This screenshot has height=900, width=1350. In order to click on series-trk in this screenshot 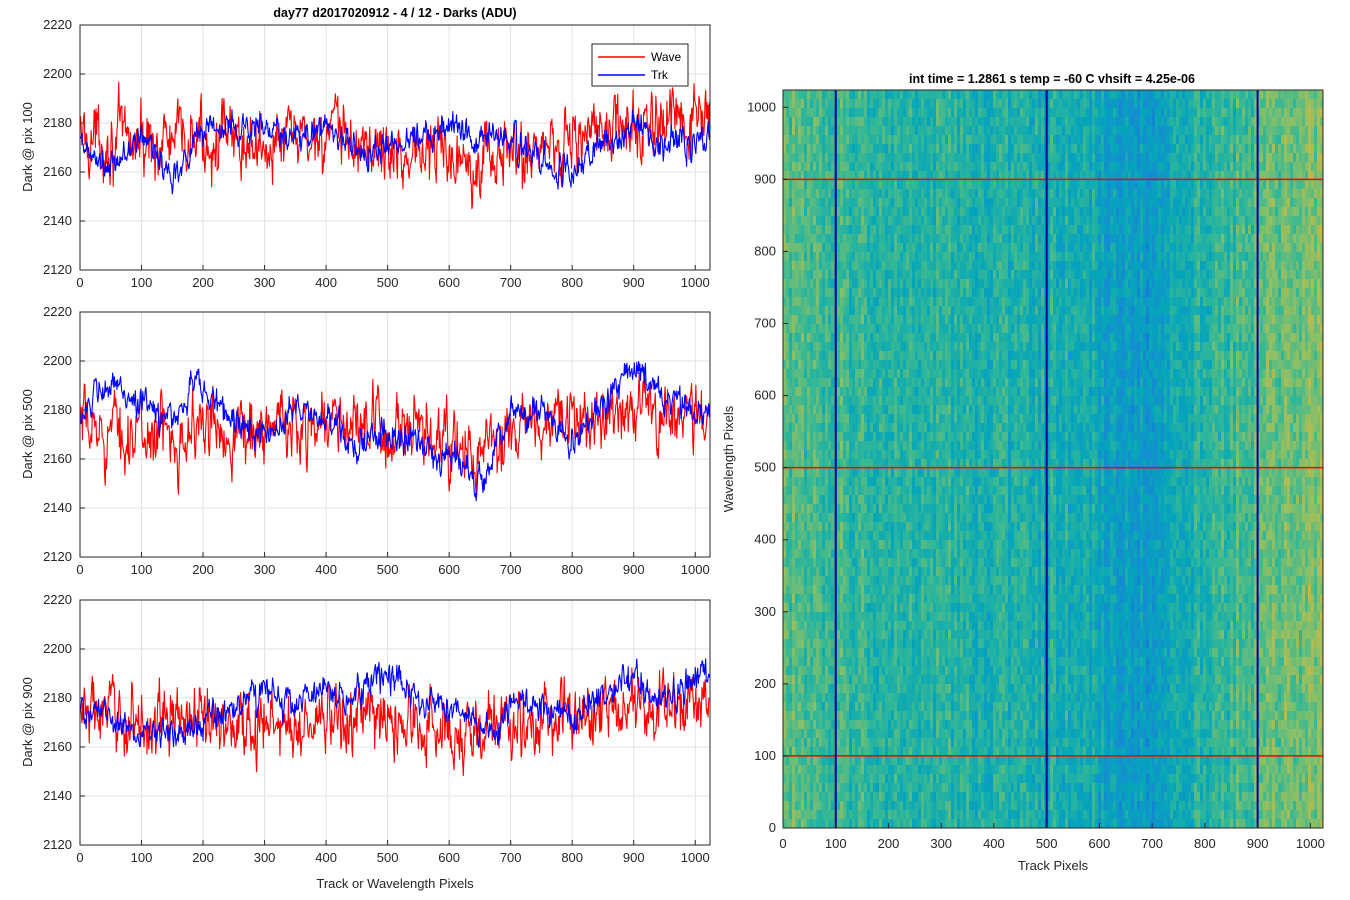, I will do `click(395, 152)`.